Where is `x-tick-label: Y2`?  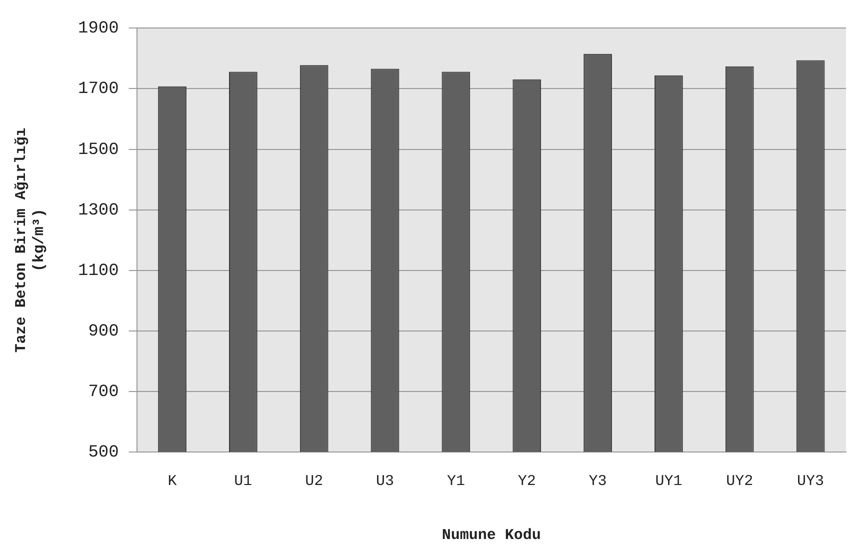
x-tick-label: Y2 is located at coordinates (527, 481).